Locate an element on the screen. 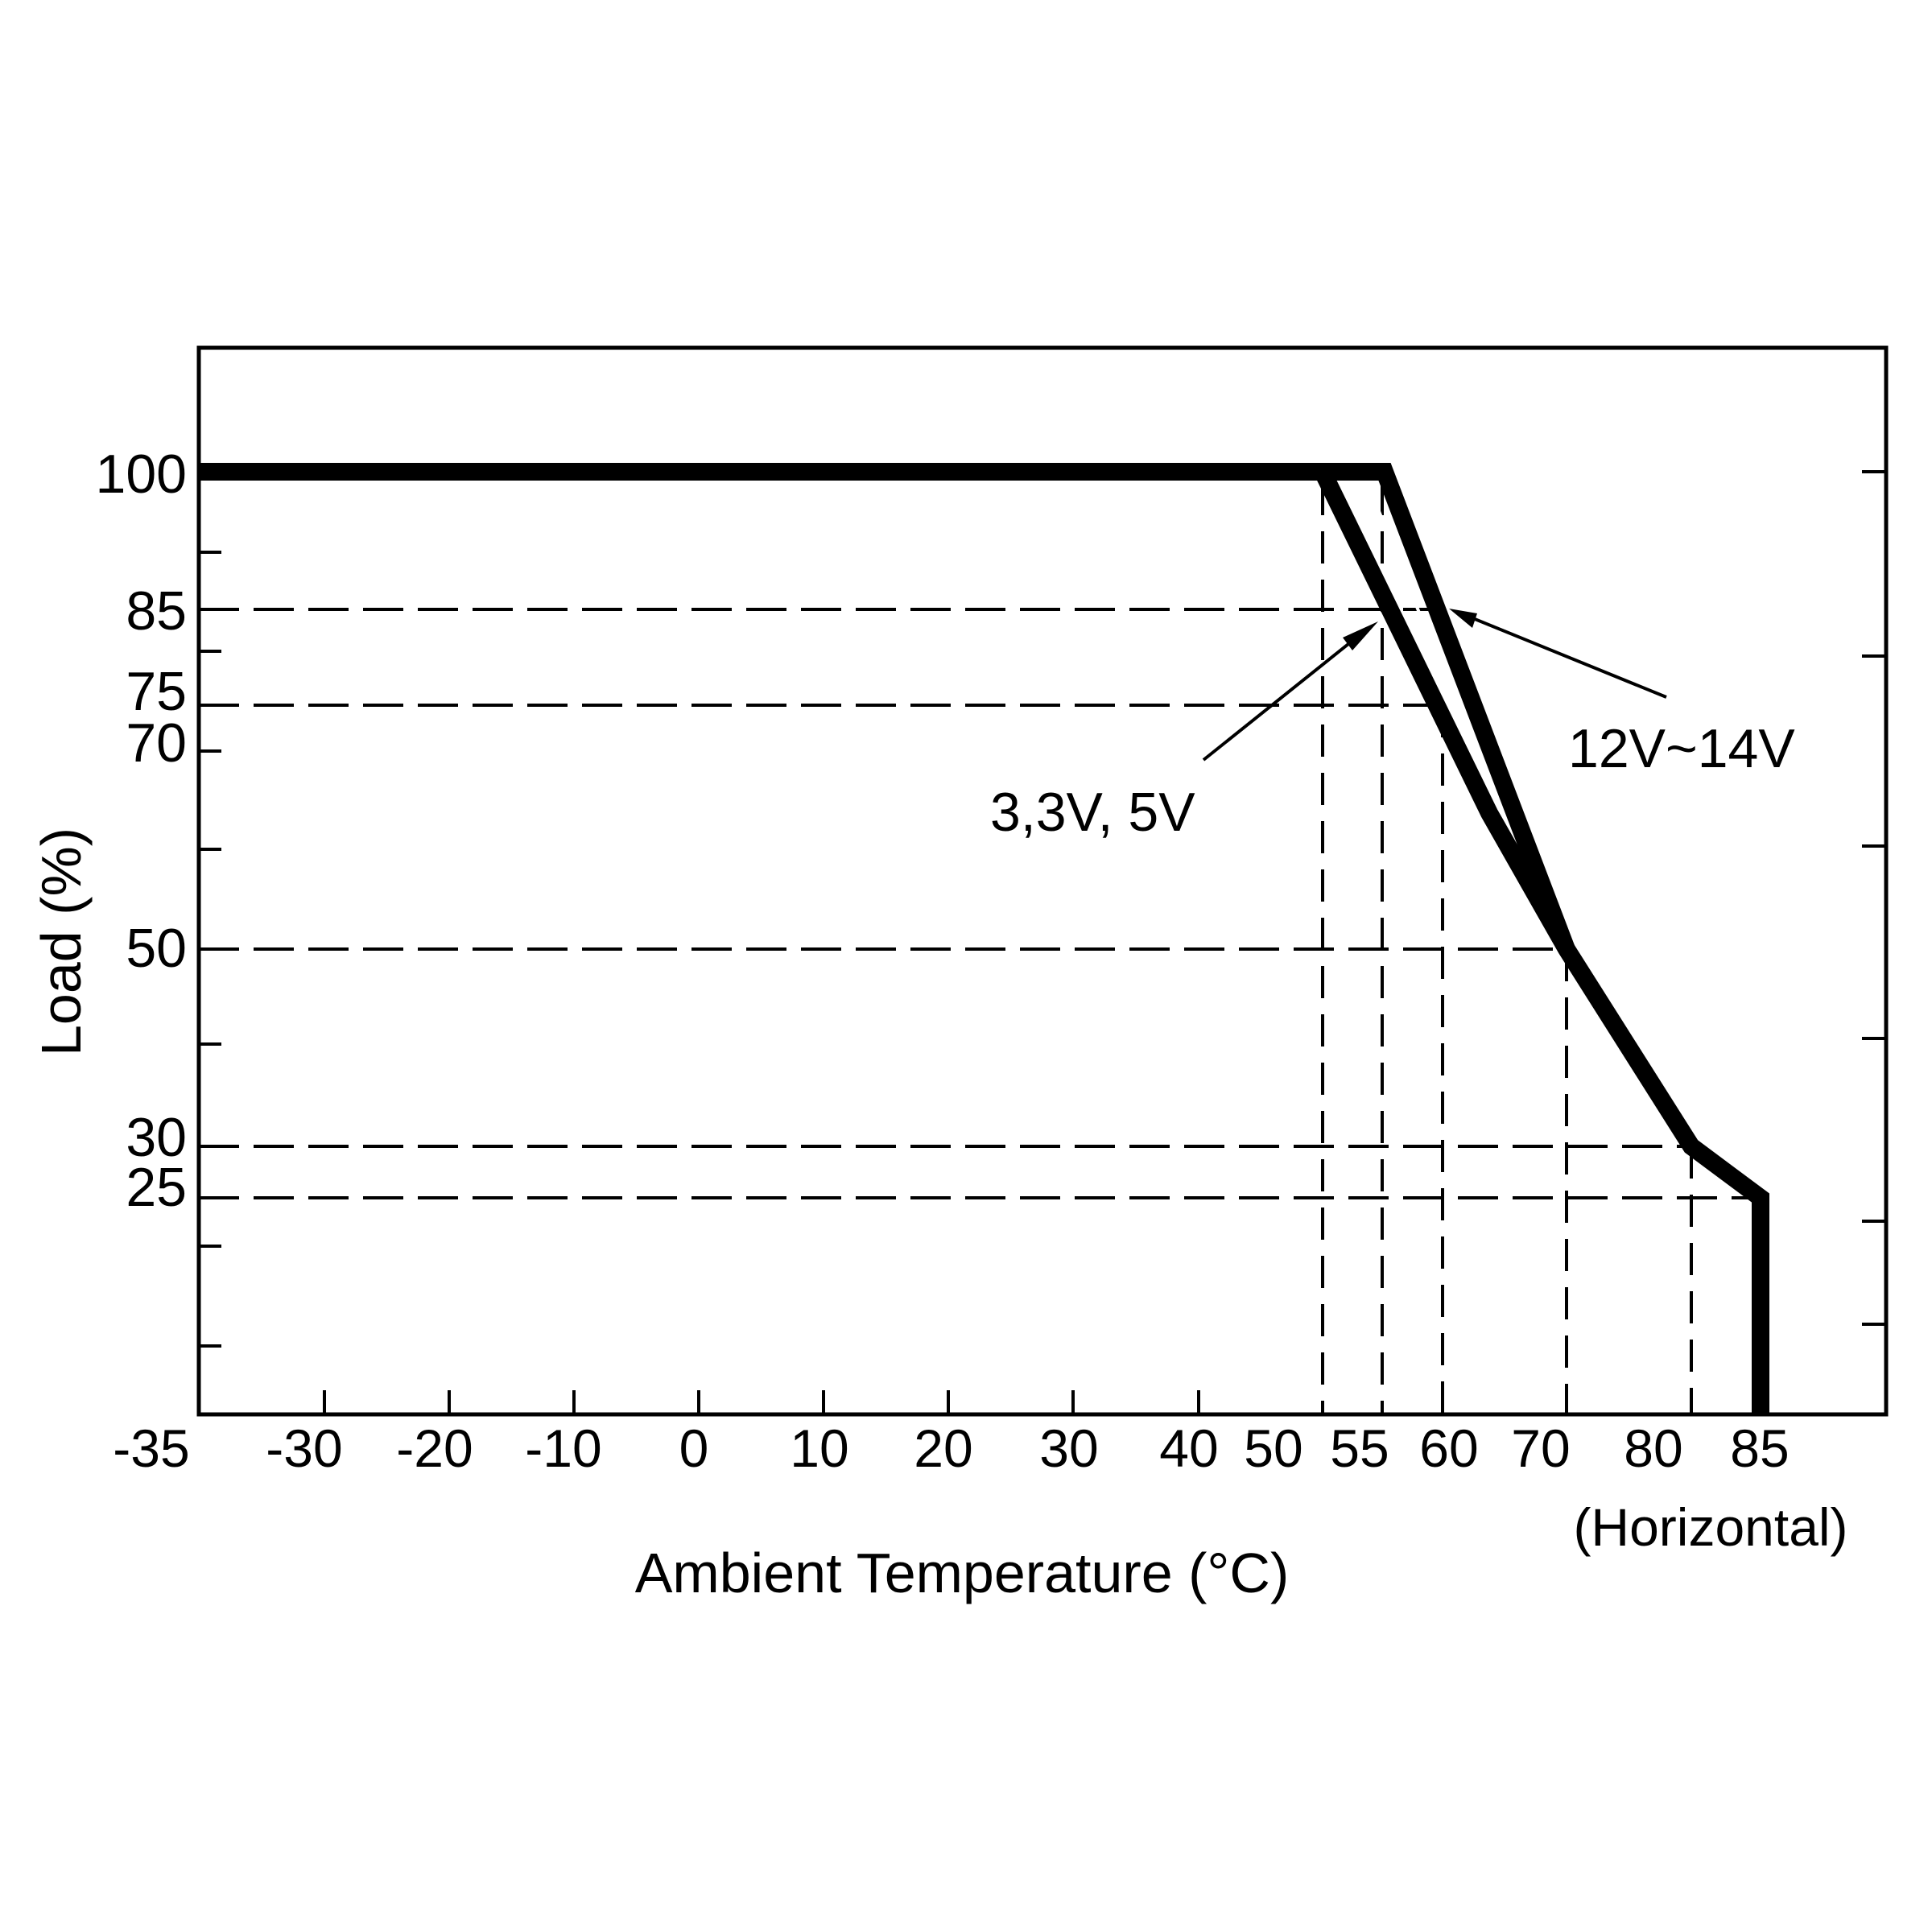  y-tick-75: 75 is located at coordinates (156, 691).